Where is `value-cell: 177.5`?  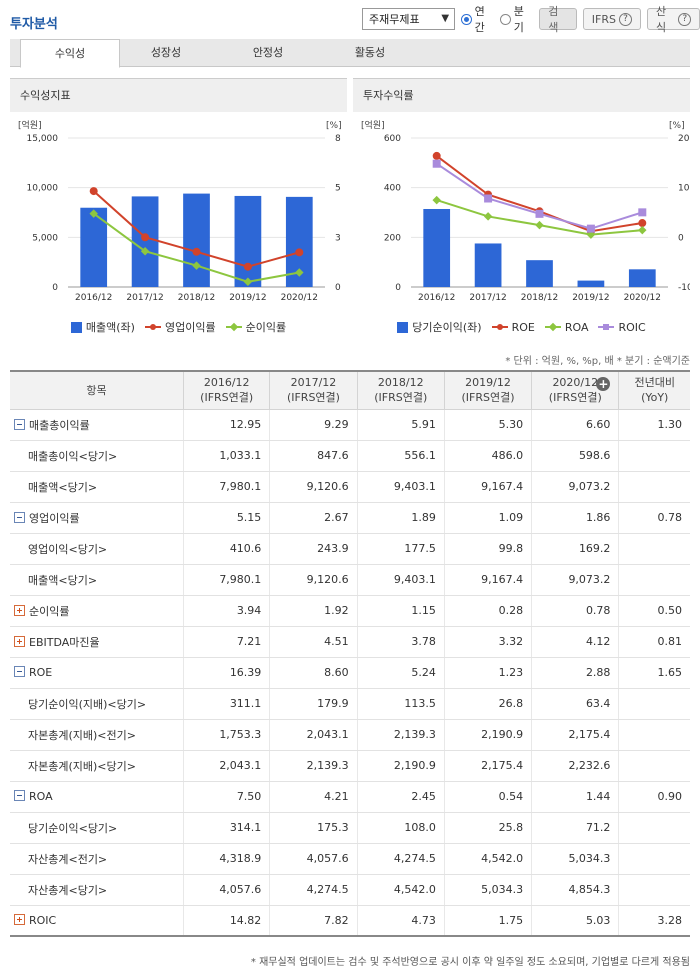
value-cell: 177.5 is located at coordinates (401, 549).